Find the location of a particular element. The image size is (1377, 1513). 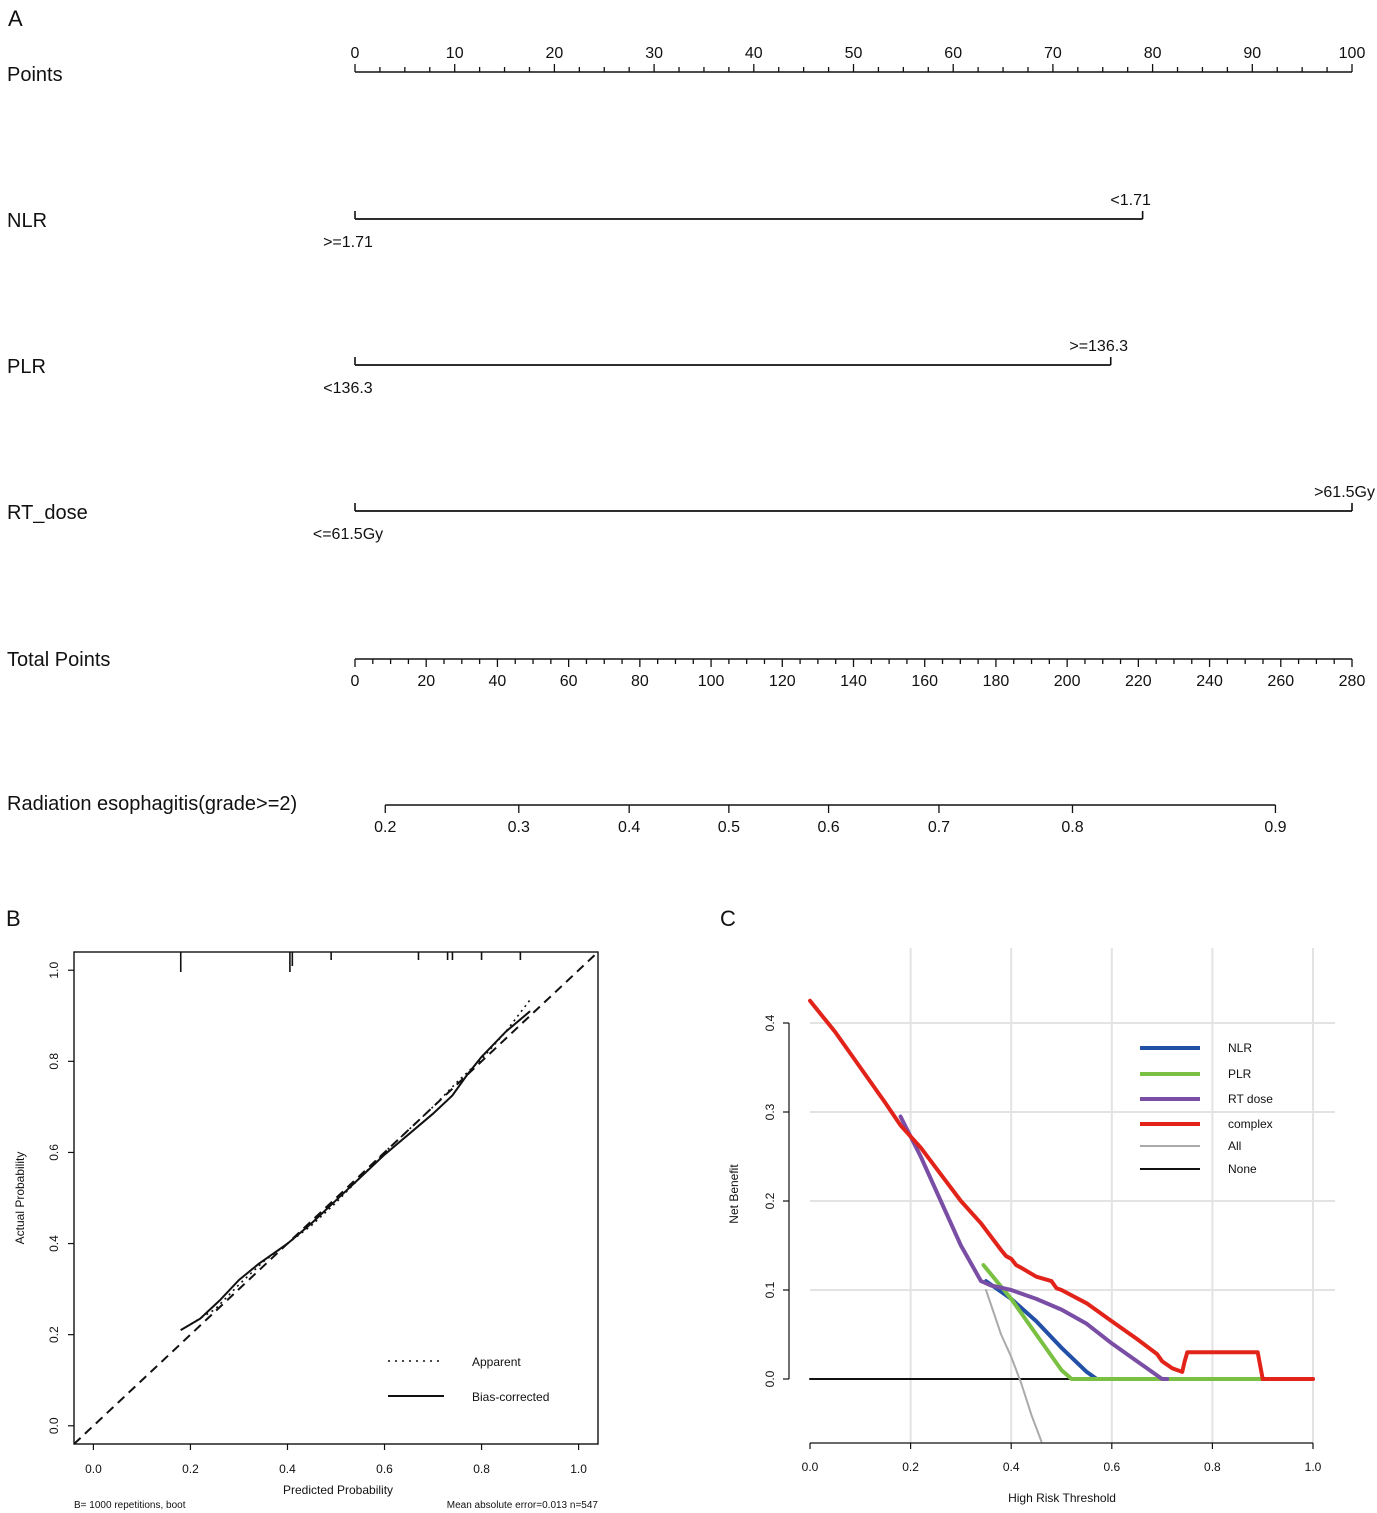

calibration-x-label: Predicted Probability is located at coordinates (338, 1490).